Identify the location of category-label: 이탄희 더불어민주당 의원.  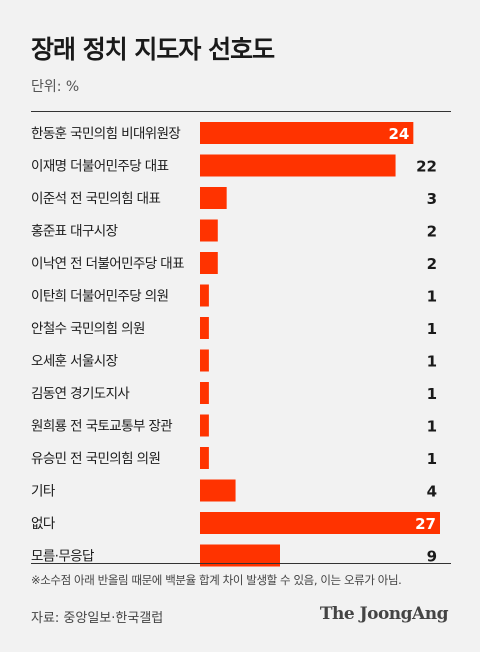
(99, 297).